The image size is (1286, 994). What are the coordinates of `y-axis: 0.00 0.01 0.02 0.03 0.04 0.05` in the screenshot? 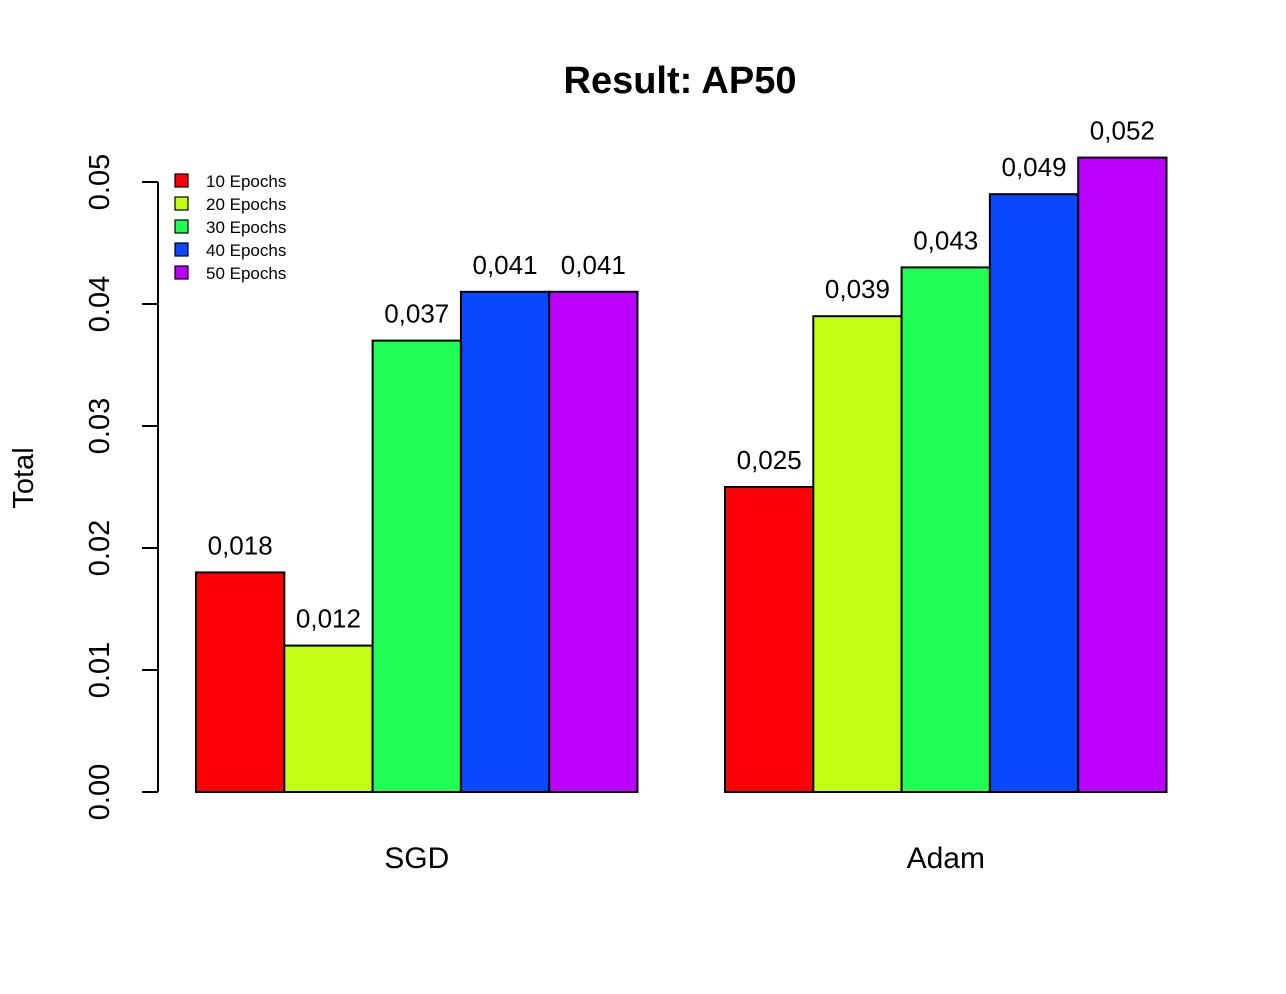 It's located at (121, 487).